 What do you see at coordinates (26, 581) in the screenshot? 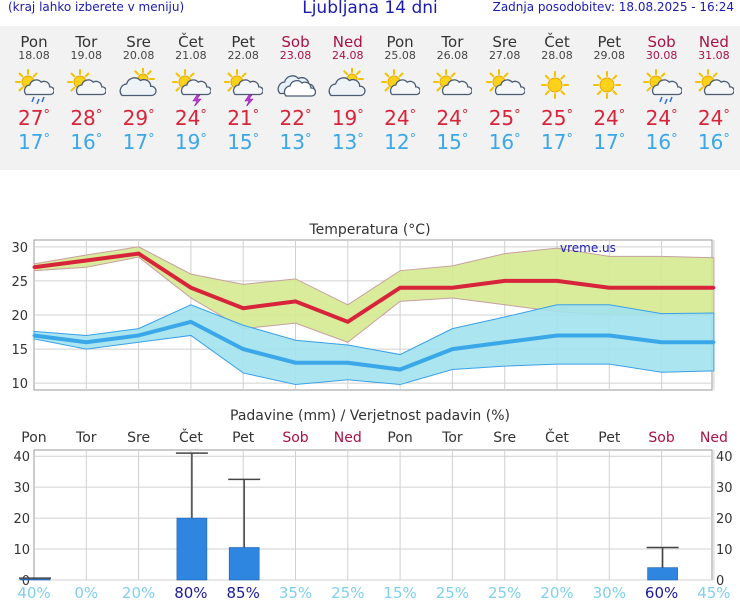
I see `precipitation-tick-label-left: 0` at bounding box center [26, 581].